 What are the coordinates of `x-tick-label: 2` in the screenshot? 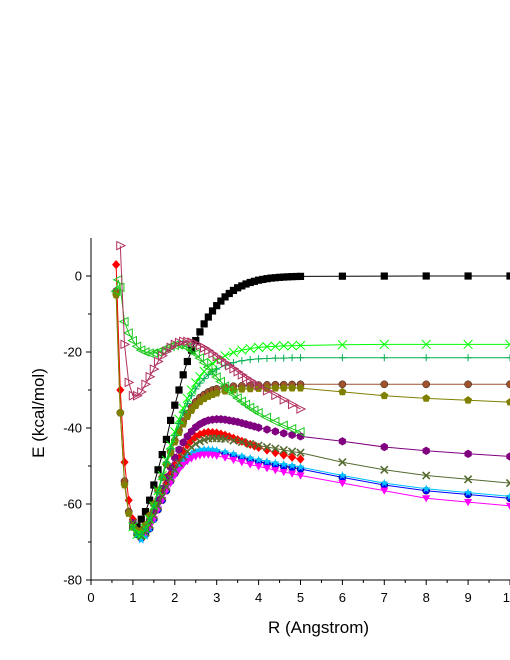 It's located at (174, 597).